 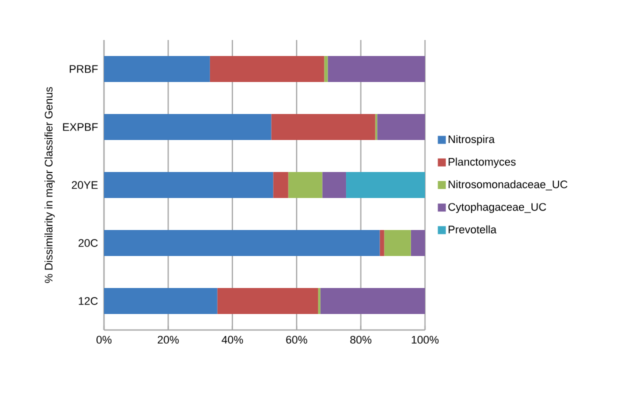 I want to click on x-tick-label: 20%, so click(x=168, y=340).